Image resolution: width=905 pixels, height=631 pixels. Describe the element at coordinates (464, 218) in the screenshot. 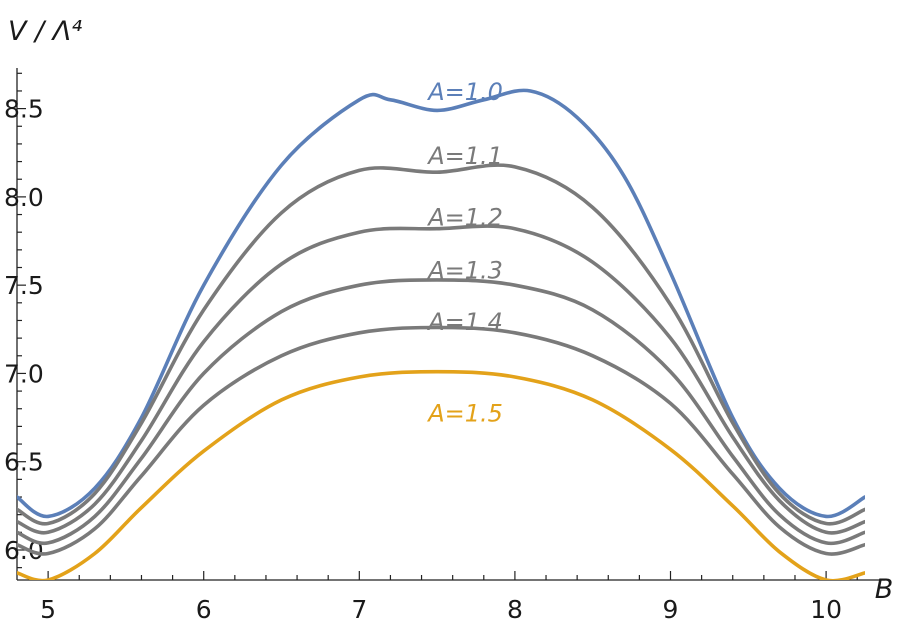

I see `curve-label: A=1.2` at that location.